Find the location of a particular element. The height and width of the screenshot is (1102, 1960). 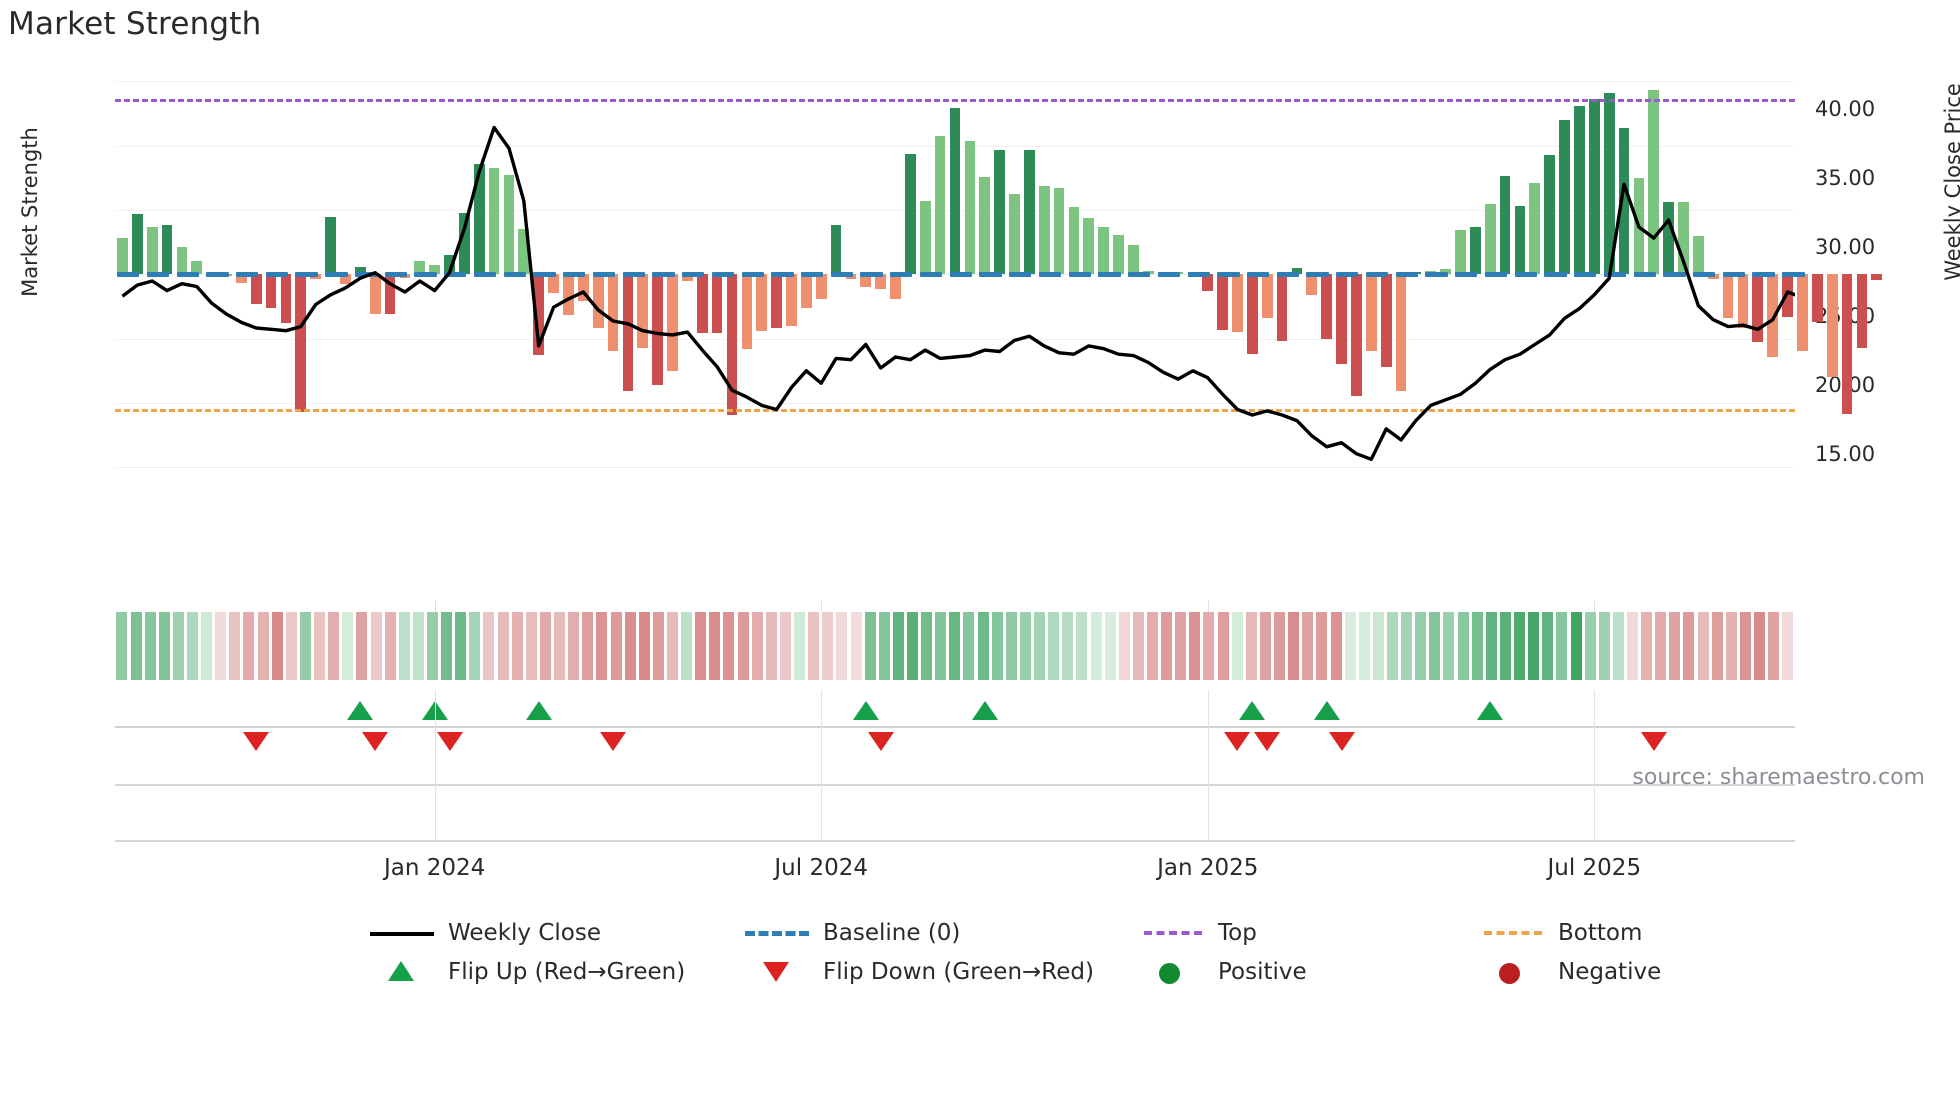

legend-item: Top is located at coordinates (1198, 933).